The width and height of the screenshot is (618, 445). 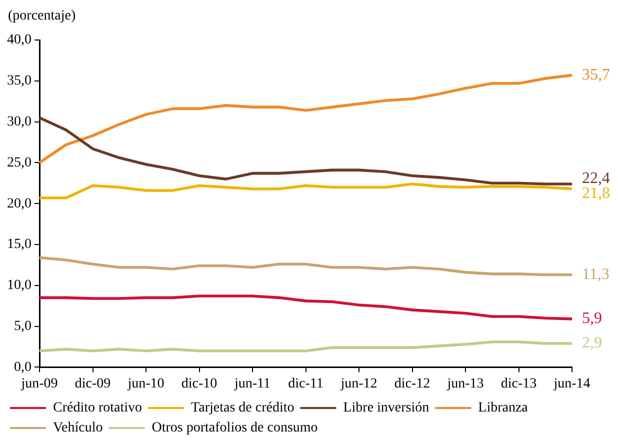 I want to click on y-tick-label: 30,0, so click(x=19, y=122).